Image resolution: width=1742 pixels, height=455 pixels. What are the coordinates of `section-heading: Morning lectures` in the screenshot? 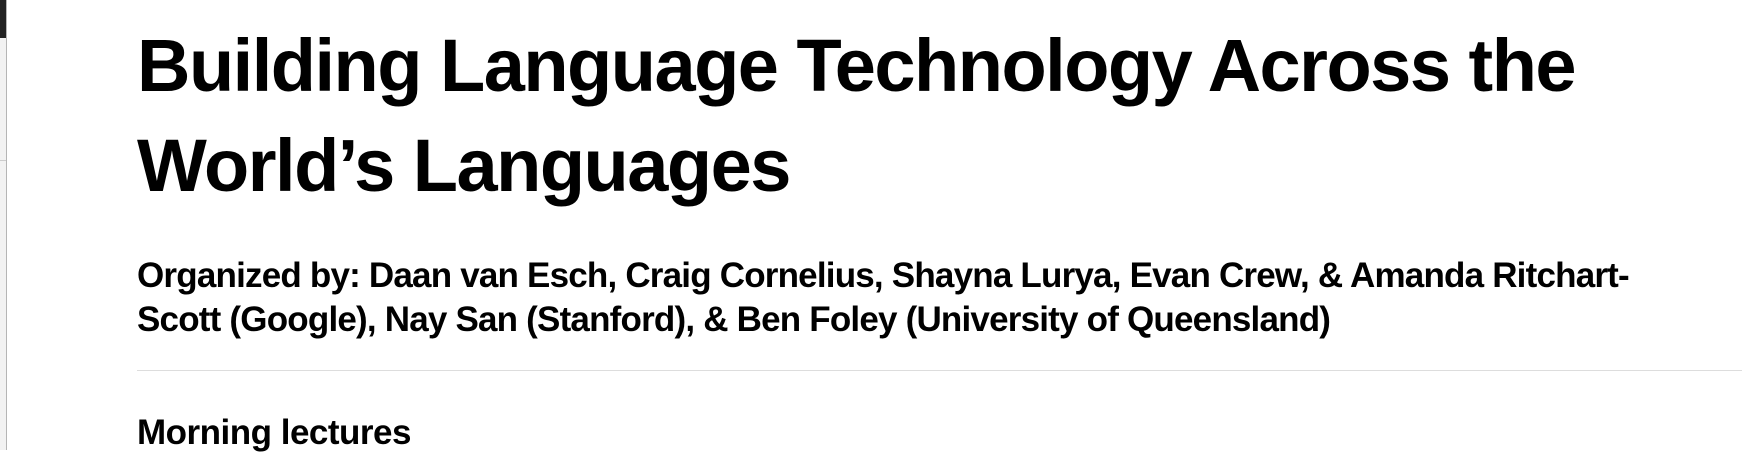 It's located at (274, 432).